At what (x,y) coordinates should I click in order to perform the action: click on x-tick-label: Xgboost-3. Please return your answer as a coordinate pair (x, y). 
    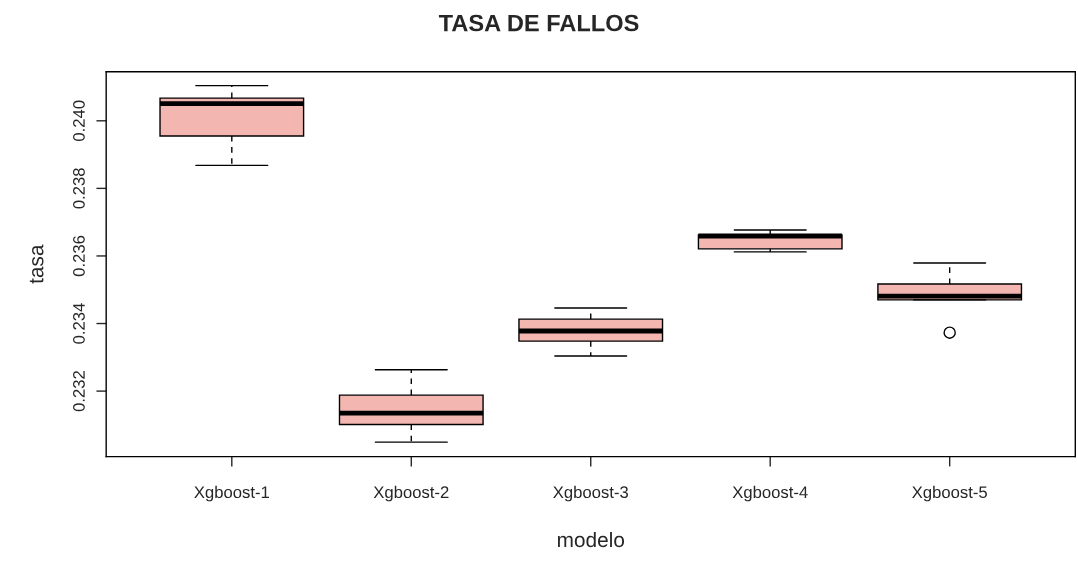
    Looking at the image, I should click on (590, 493).